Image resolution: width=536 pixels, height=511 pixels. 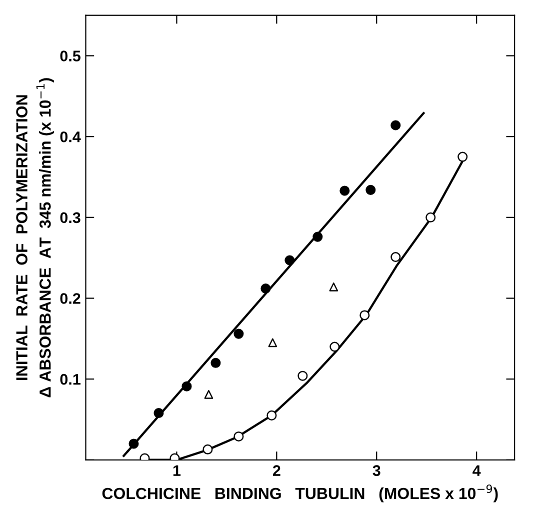 I want to click on y-tick-label: 0.4, so click(x=70, y=136).